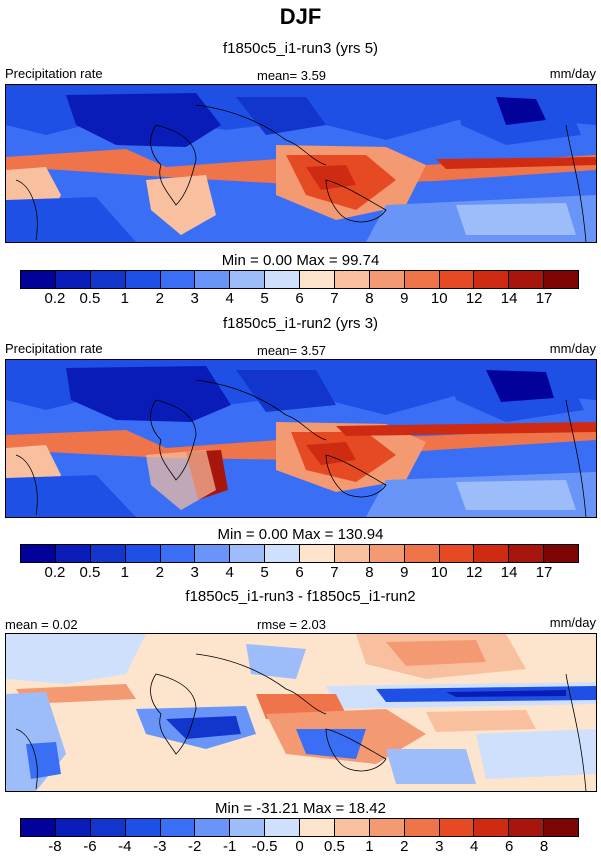 This screenshot has height=857, width=601. Describe the element at coordinates (300, 808) in the screenshot. I see `panel3-min-max: Min = -31.21 Max = 18.42` at that location.